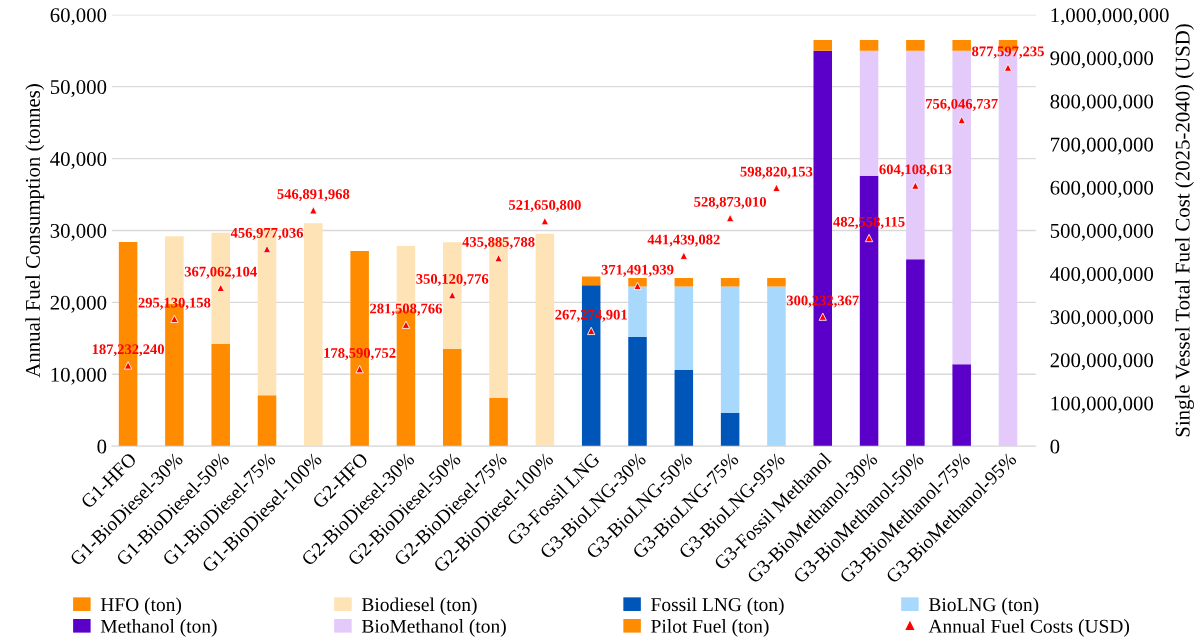 The height and width of the screenshot is (642, 1203). Describe the element at coordinates (78, 17) in the screenshot. I see `y-tick-label: 60,000` at that location.